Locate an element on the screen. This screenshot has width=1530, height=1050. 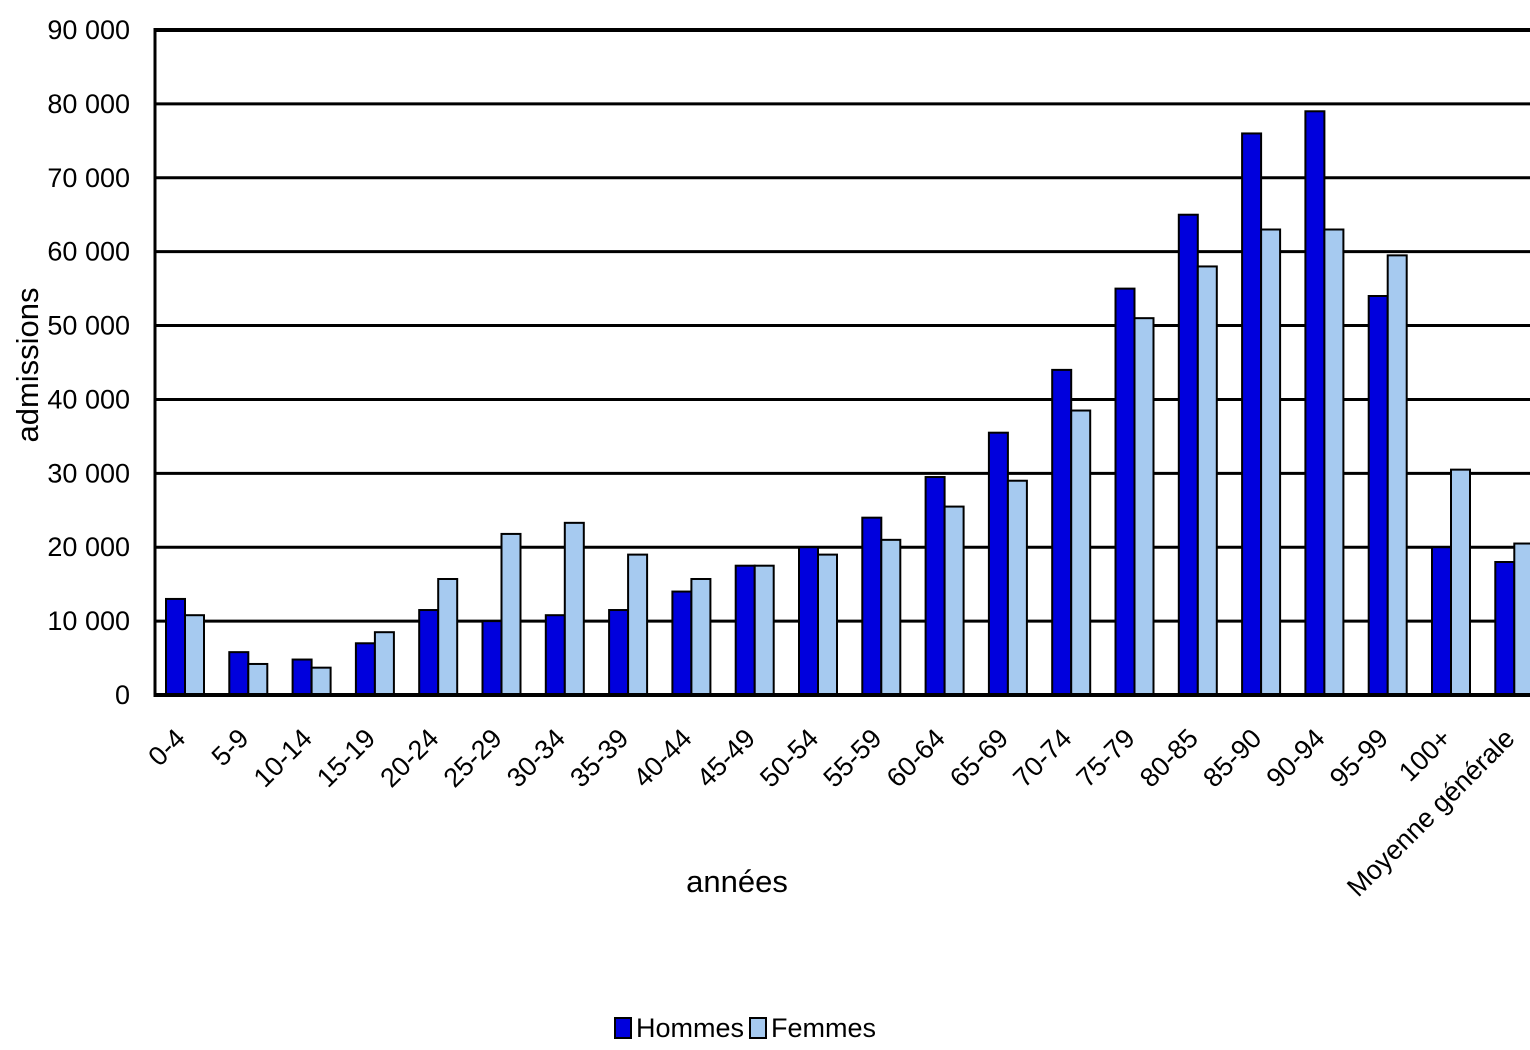
legend-label: Hommes is located at coordinates (690, 1028).